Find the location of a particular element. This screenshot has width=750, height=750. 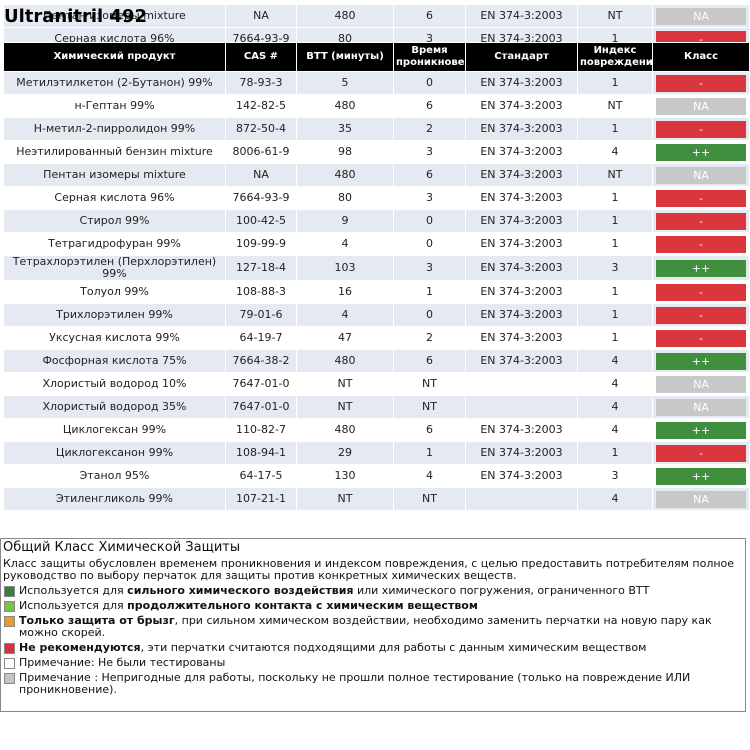

table-row: Этиленгликоль 99% 107-21-1 NT NT 4 NA is located at coordinates (376, 499).